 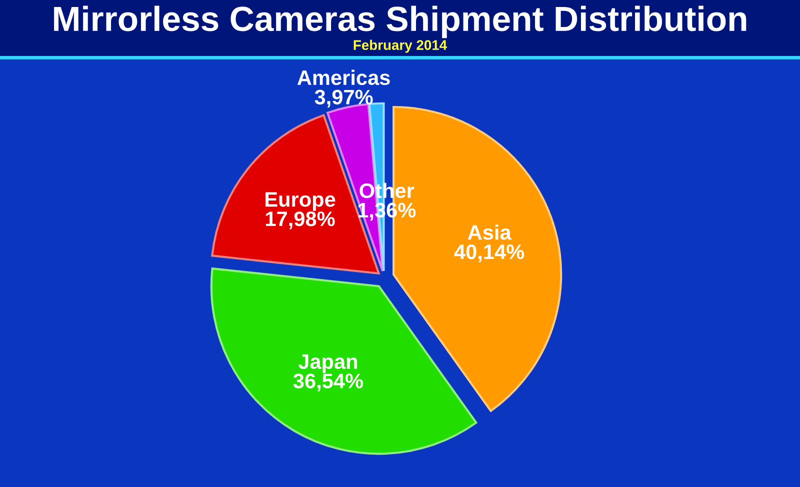 I want to click on data-label: 40,14%, so click(x=489, y=253).